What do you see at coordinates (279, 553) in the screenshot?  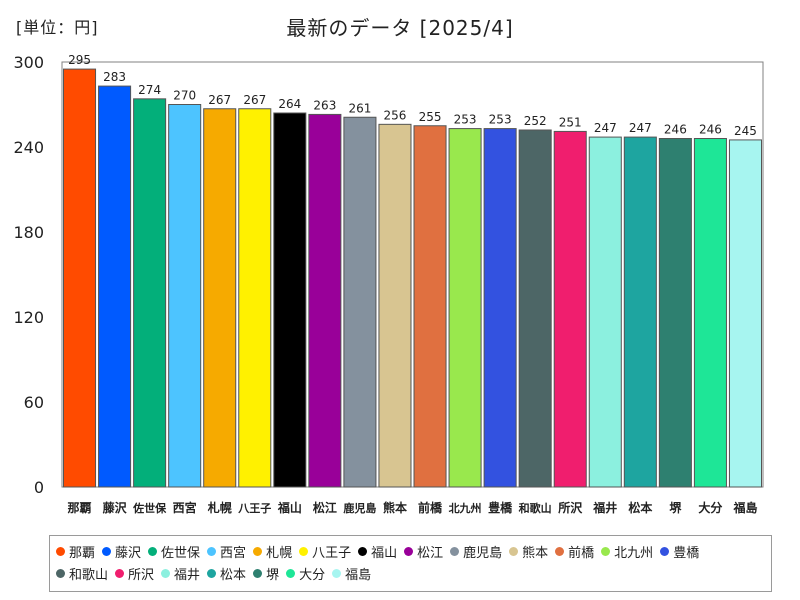 I see `legend-label: 札幌` at bounding box center [279, 553].